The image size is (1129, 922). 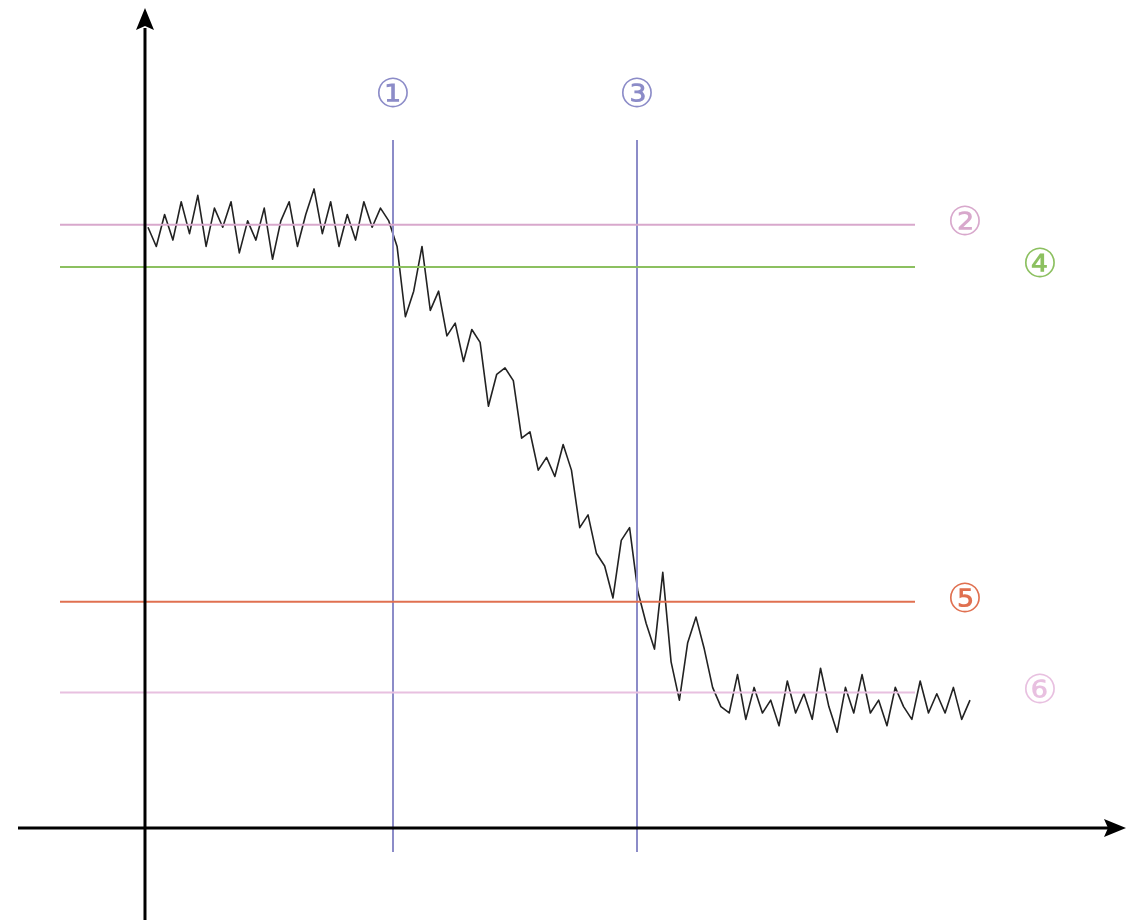 What do you see at coordinates (965, 221) in the screenshot?
I see `ref-line-label: ②` at bounding box center [965, 221].